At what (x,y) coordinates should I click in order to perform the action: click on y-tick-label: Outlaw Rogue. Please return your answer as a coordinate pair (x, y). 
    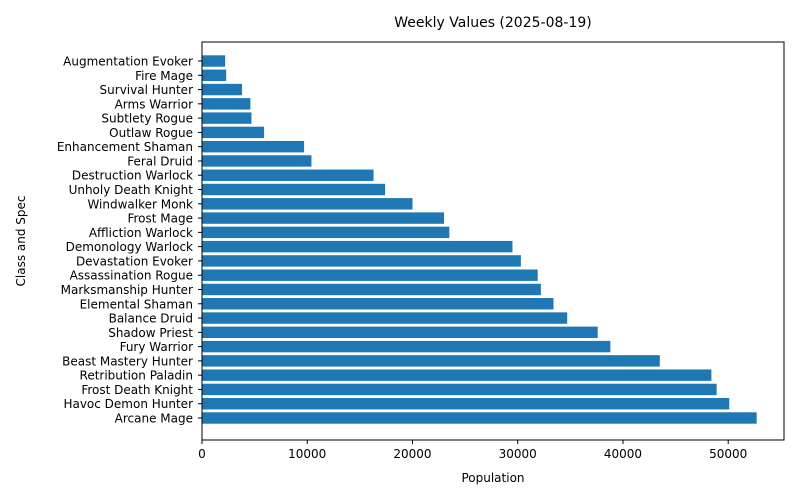
    Looking at the image, I should click on (151, 133).